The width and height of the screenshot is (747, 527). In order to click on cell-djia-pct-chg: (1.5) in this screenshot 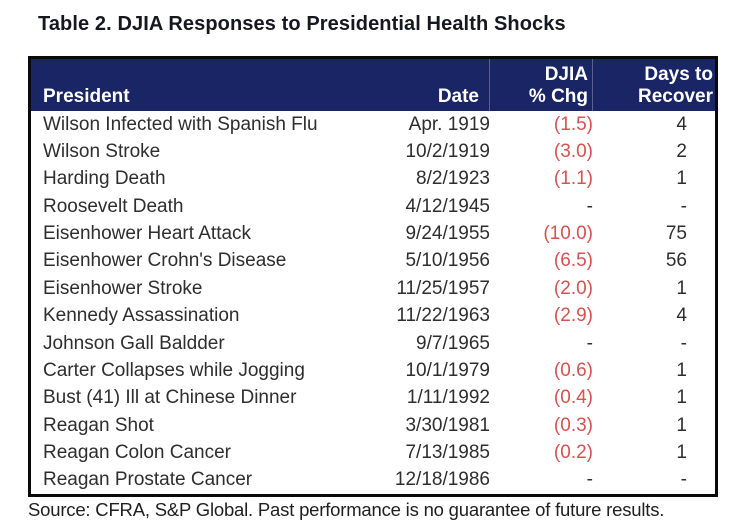, I will do `click(573, 124)`.